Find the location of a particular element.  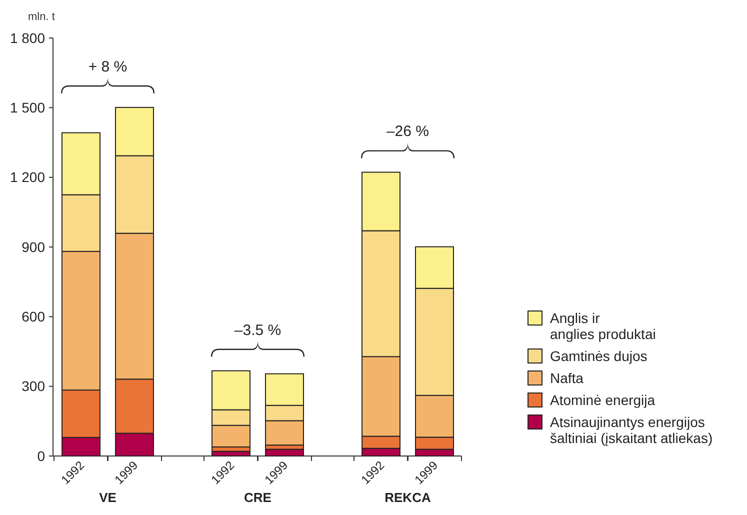

legend-label: Anglis ir anglies produktai is located at coordinates (603, 326).